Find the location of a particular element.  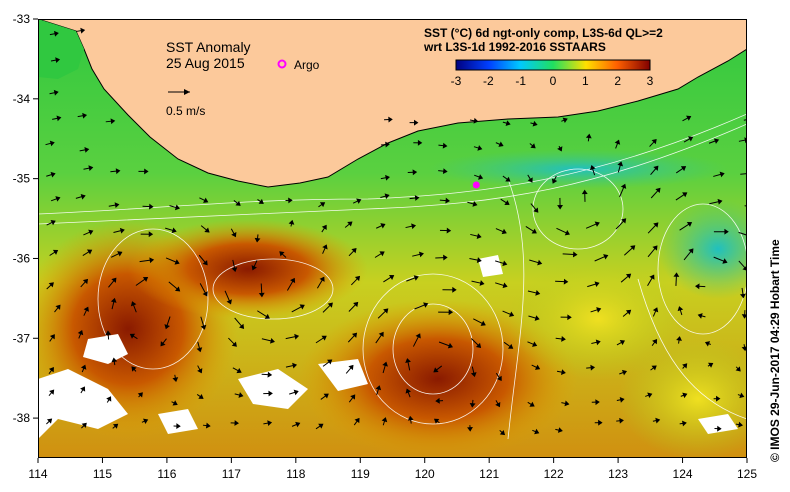

argo-float-marker is located at coordinates (476, 185).